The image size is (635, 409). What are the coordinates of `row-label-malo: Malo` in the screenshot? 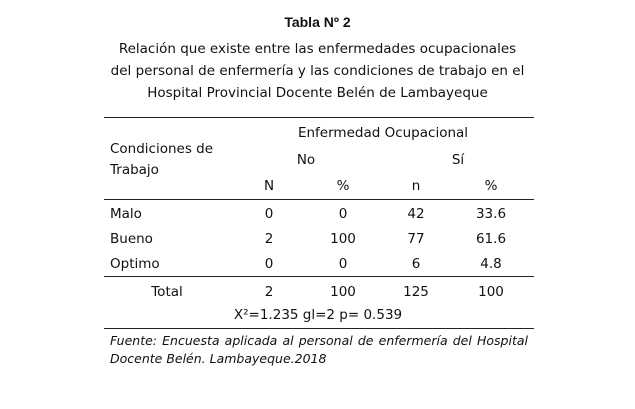 It's located at (126, 214).